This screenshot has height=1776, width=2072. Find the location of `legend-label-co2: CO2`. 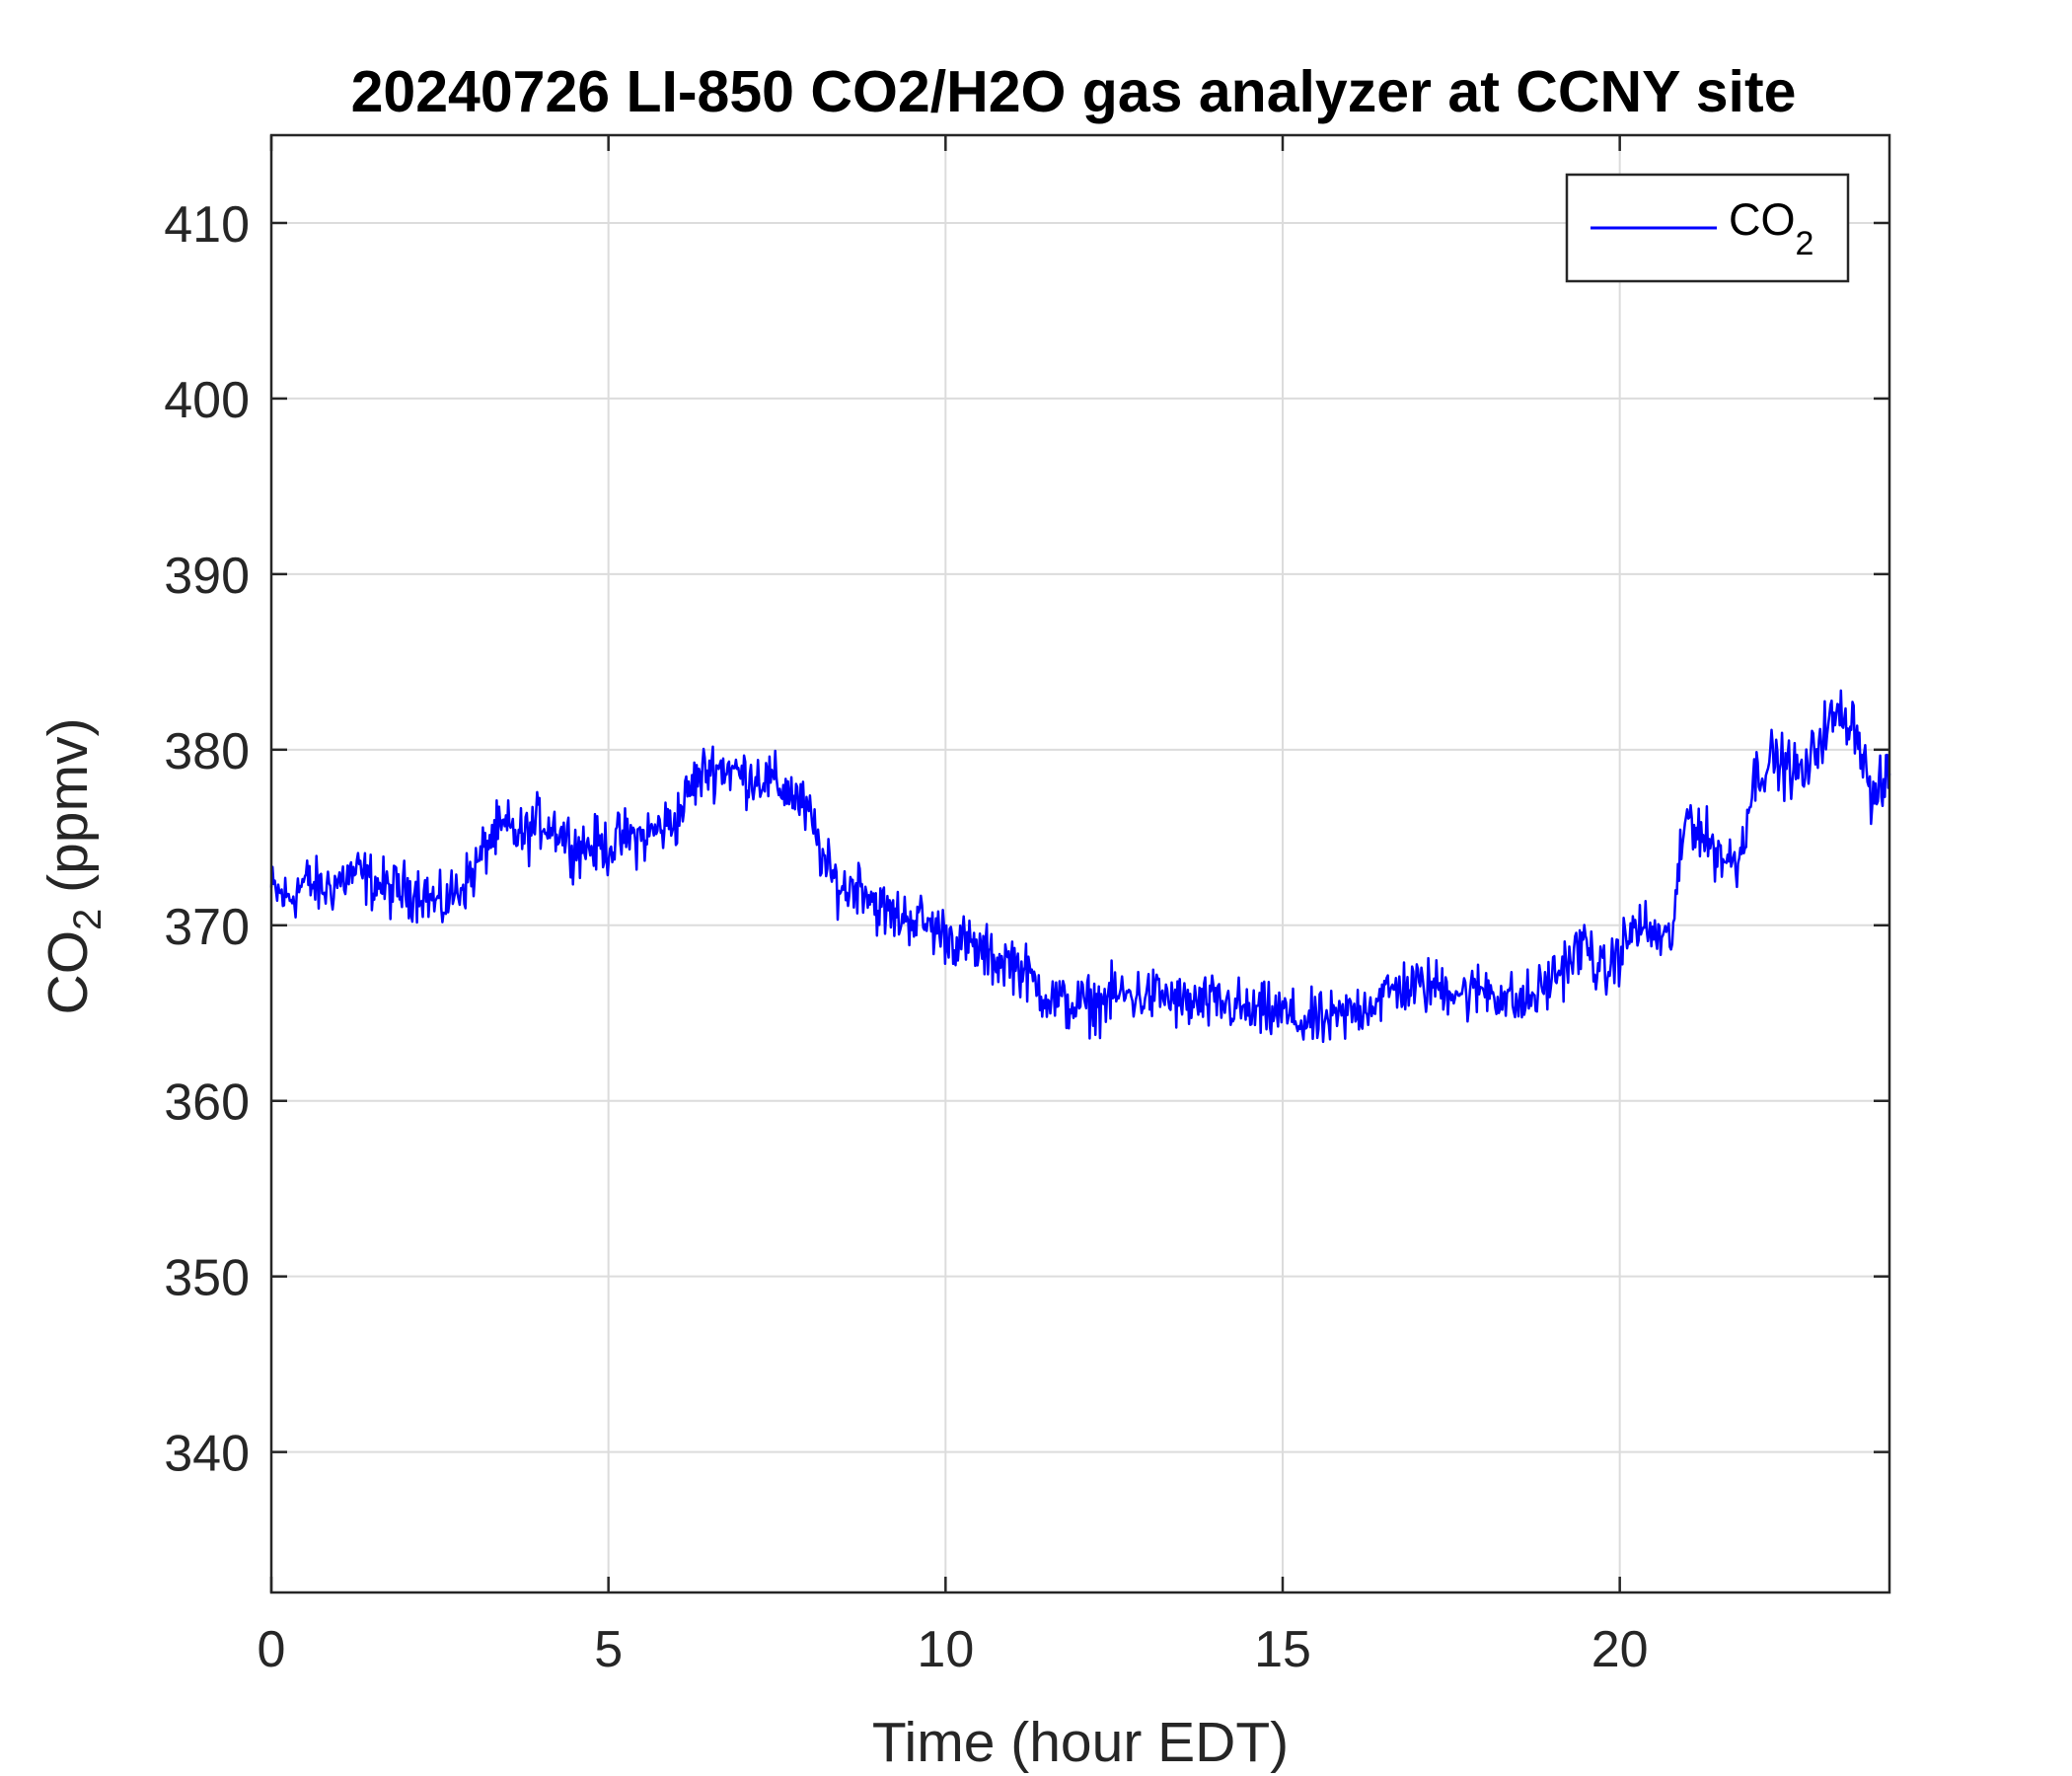

legend-label-co2: CO2 is located at coordinates (1771, 228).